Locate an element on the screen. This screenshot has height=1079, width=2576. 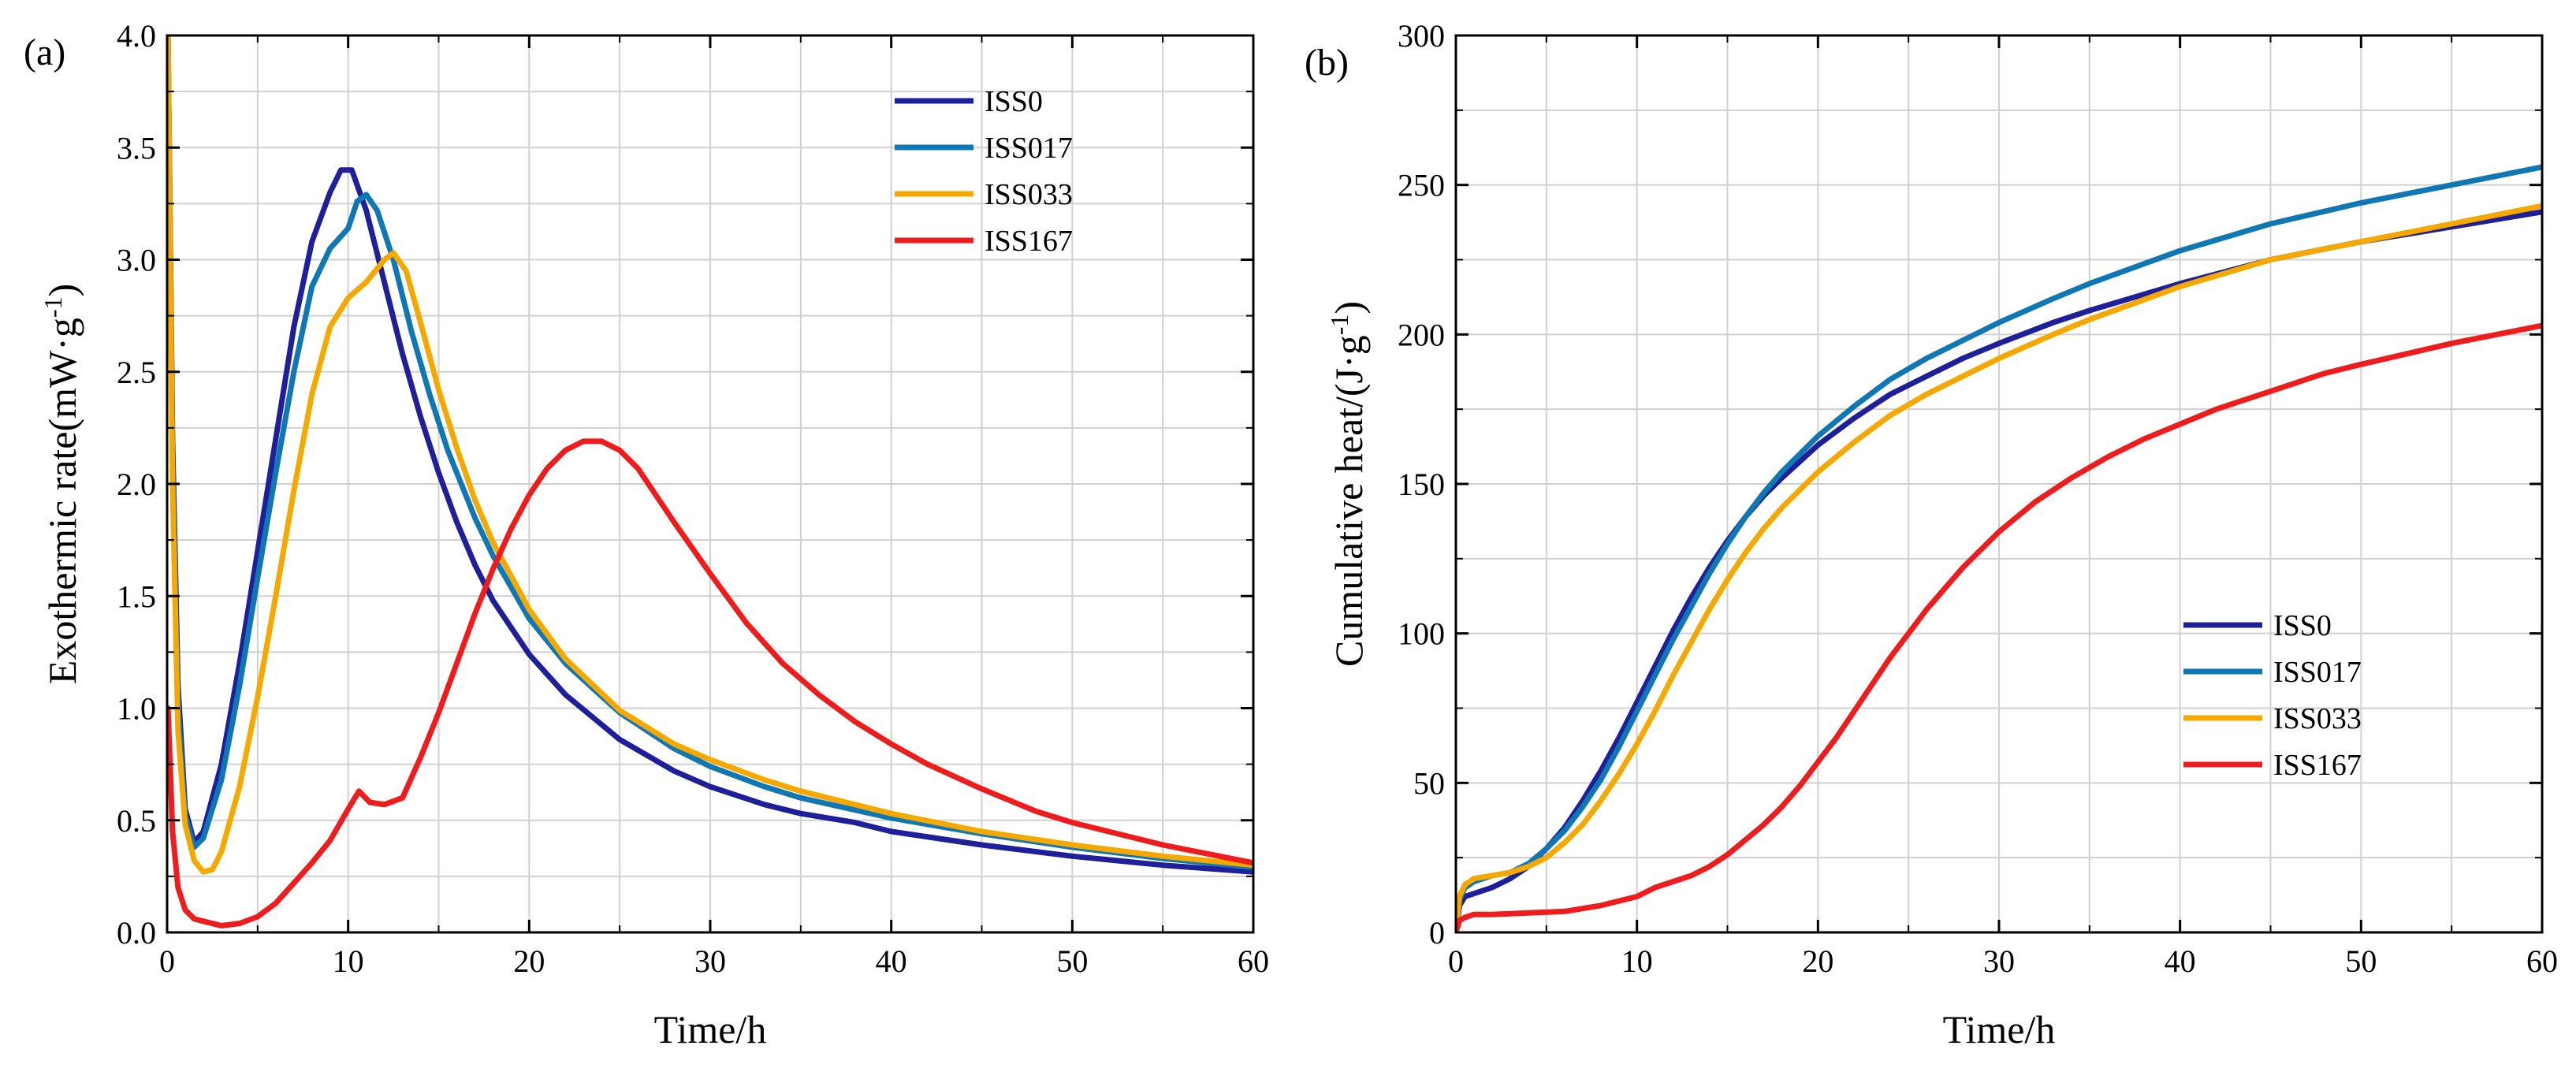
y-tick-label: 300 is located at coordinates (1421, 36).